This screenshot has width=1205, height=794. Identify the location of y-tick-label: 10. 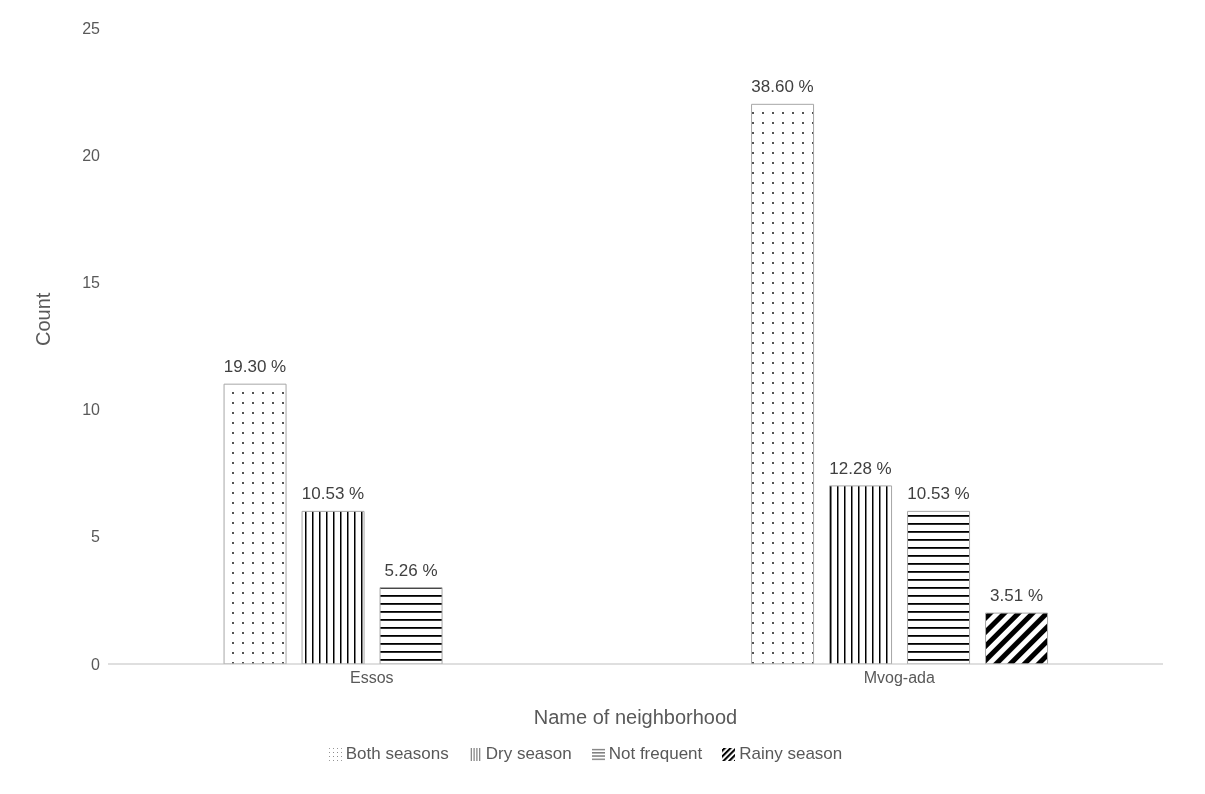
(91, 410).